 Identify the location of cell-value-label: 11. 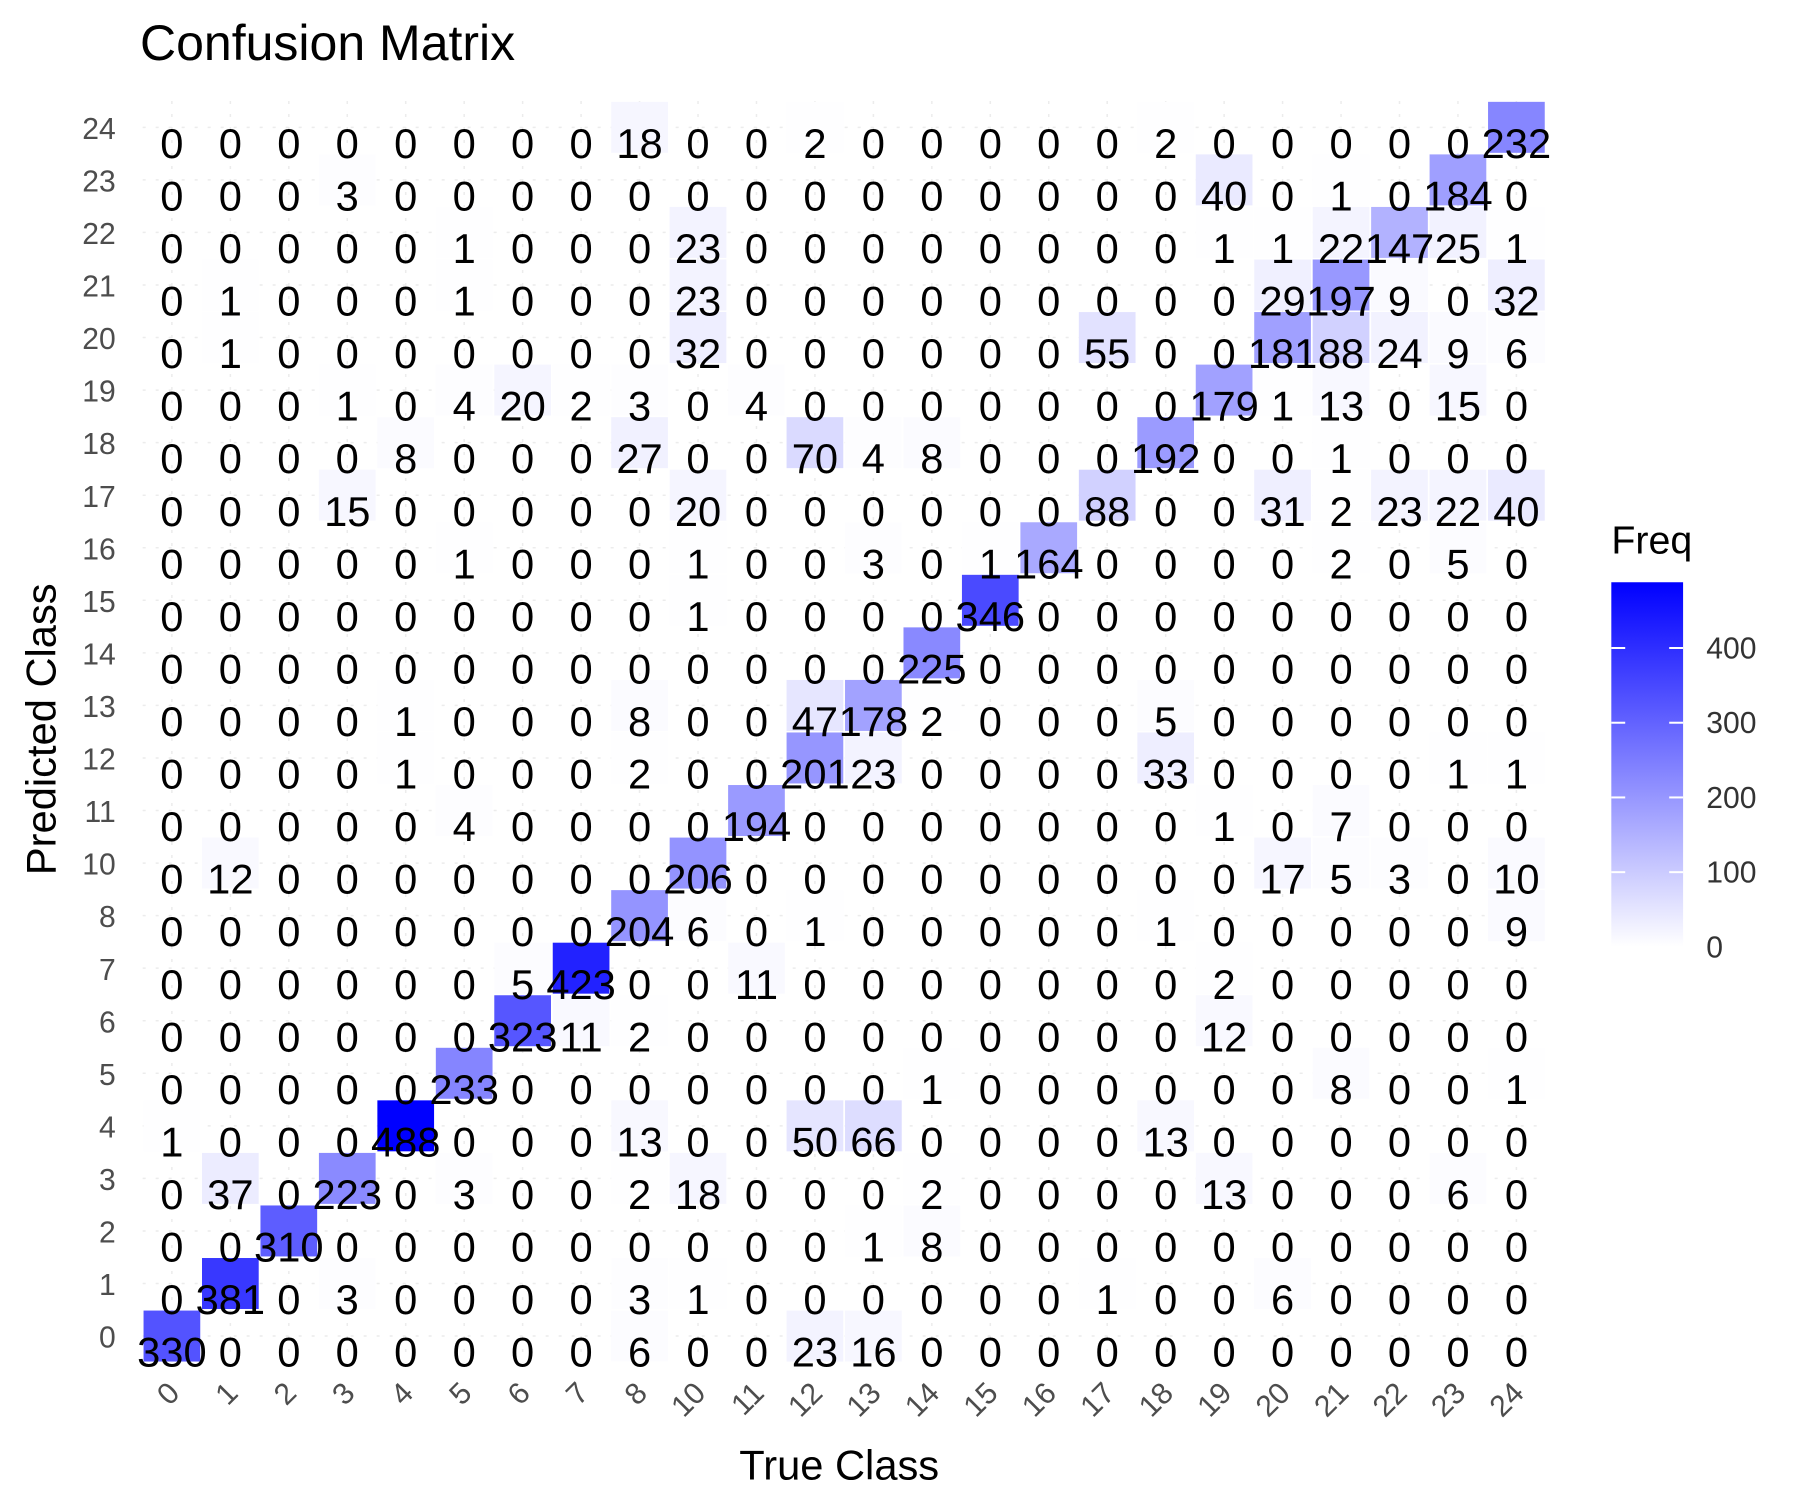
(756, 984).